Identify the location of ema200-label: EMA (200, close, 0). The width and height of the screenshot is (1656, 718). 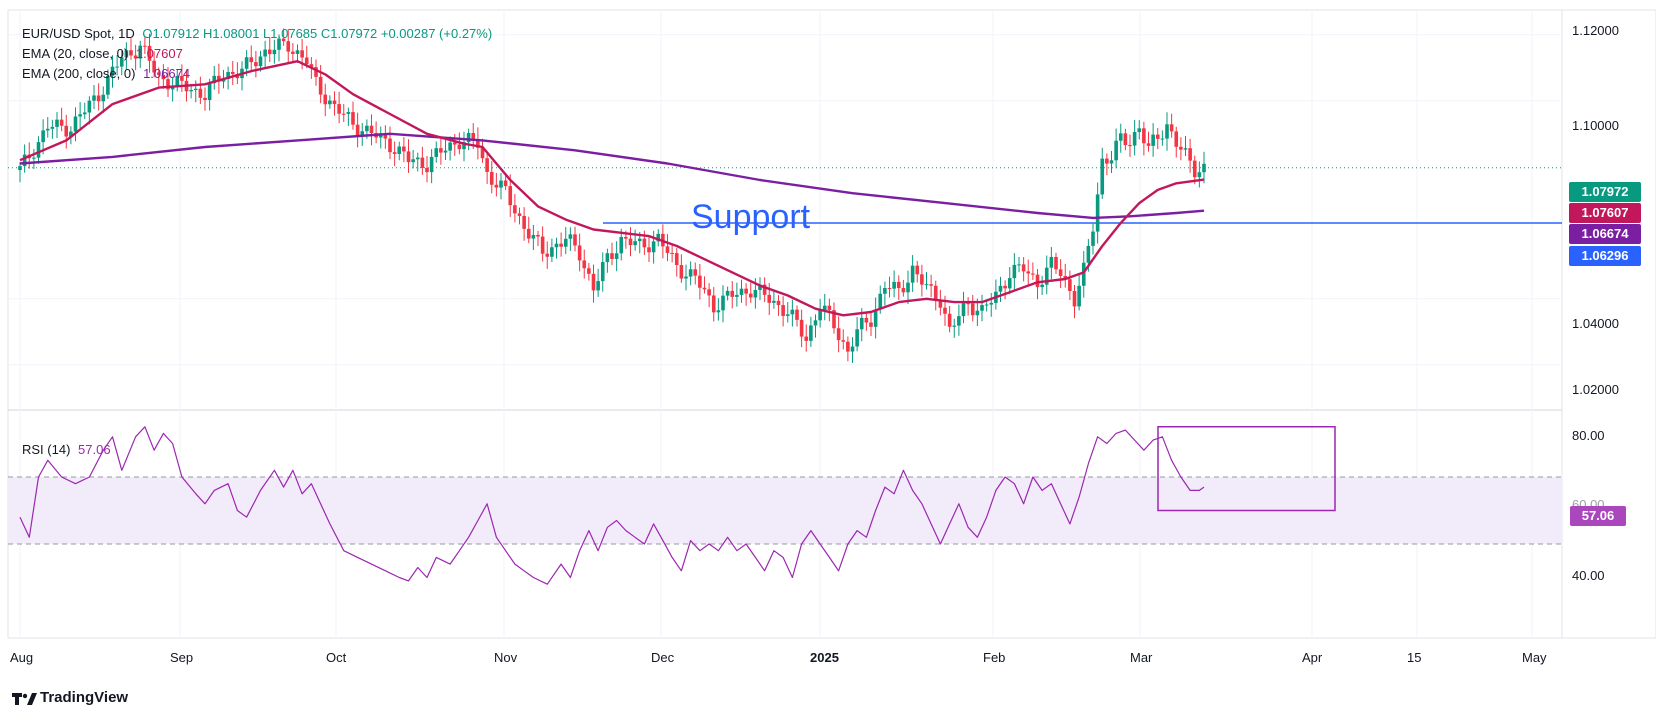
(79, 73).